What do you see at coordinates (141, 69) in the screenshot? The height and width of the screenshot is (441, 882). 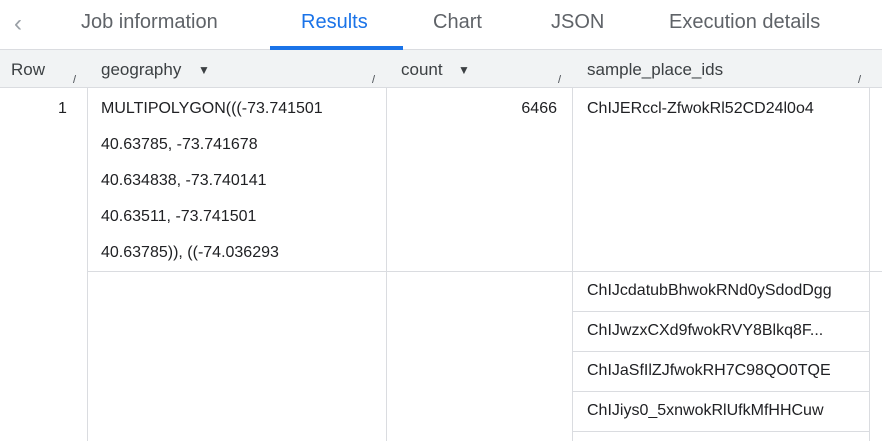 I see `column-header-geography: geography` at bounding box center [141, 69].